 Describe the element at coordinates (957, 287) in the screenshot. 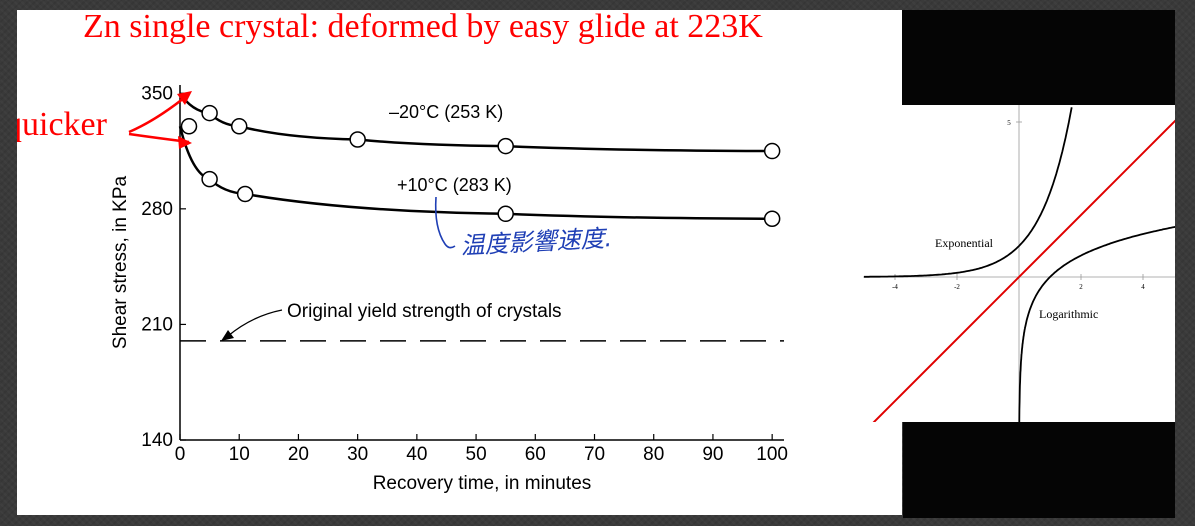

I see `inset-x-tick-label: -2` at that location.